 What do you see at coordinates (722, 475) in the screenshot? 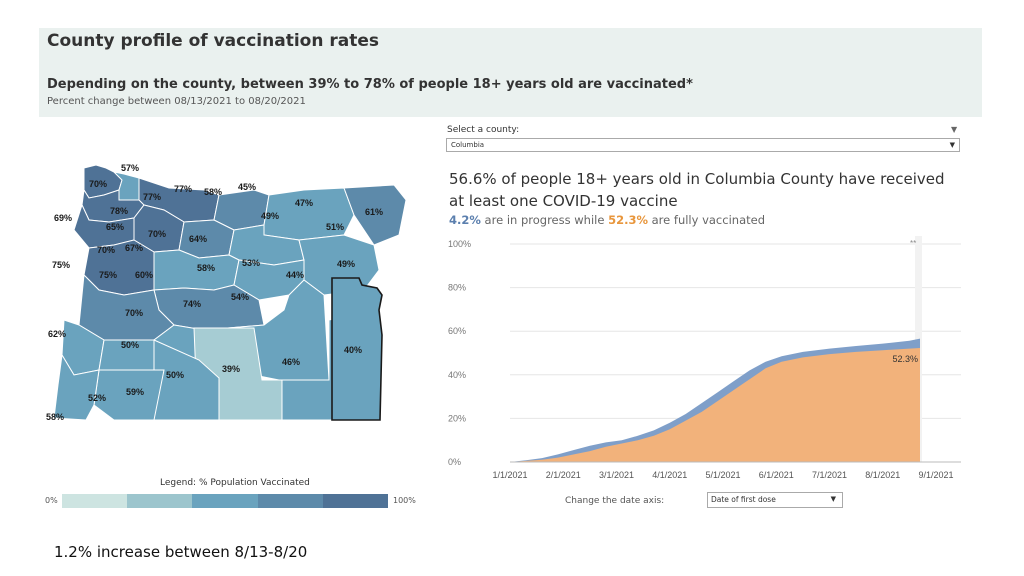
I see `x-tick-label: 5/1/2021` at bounding box center [722, 475].